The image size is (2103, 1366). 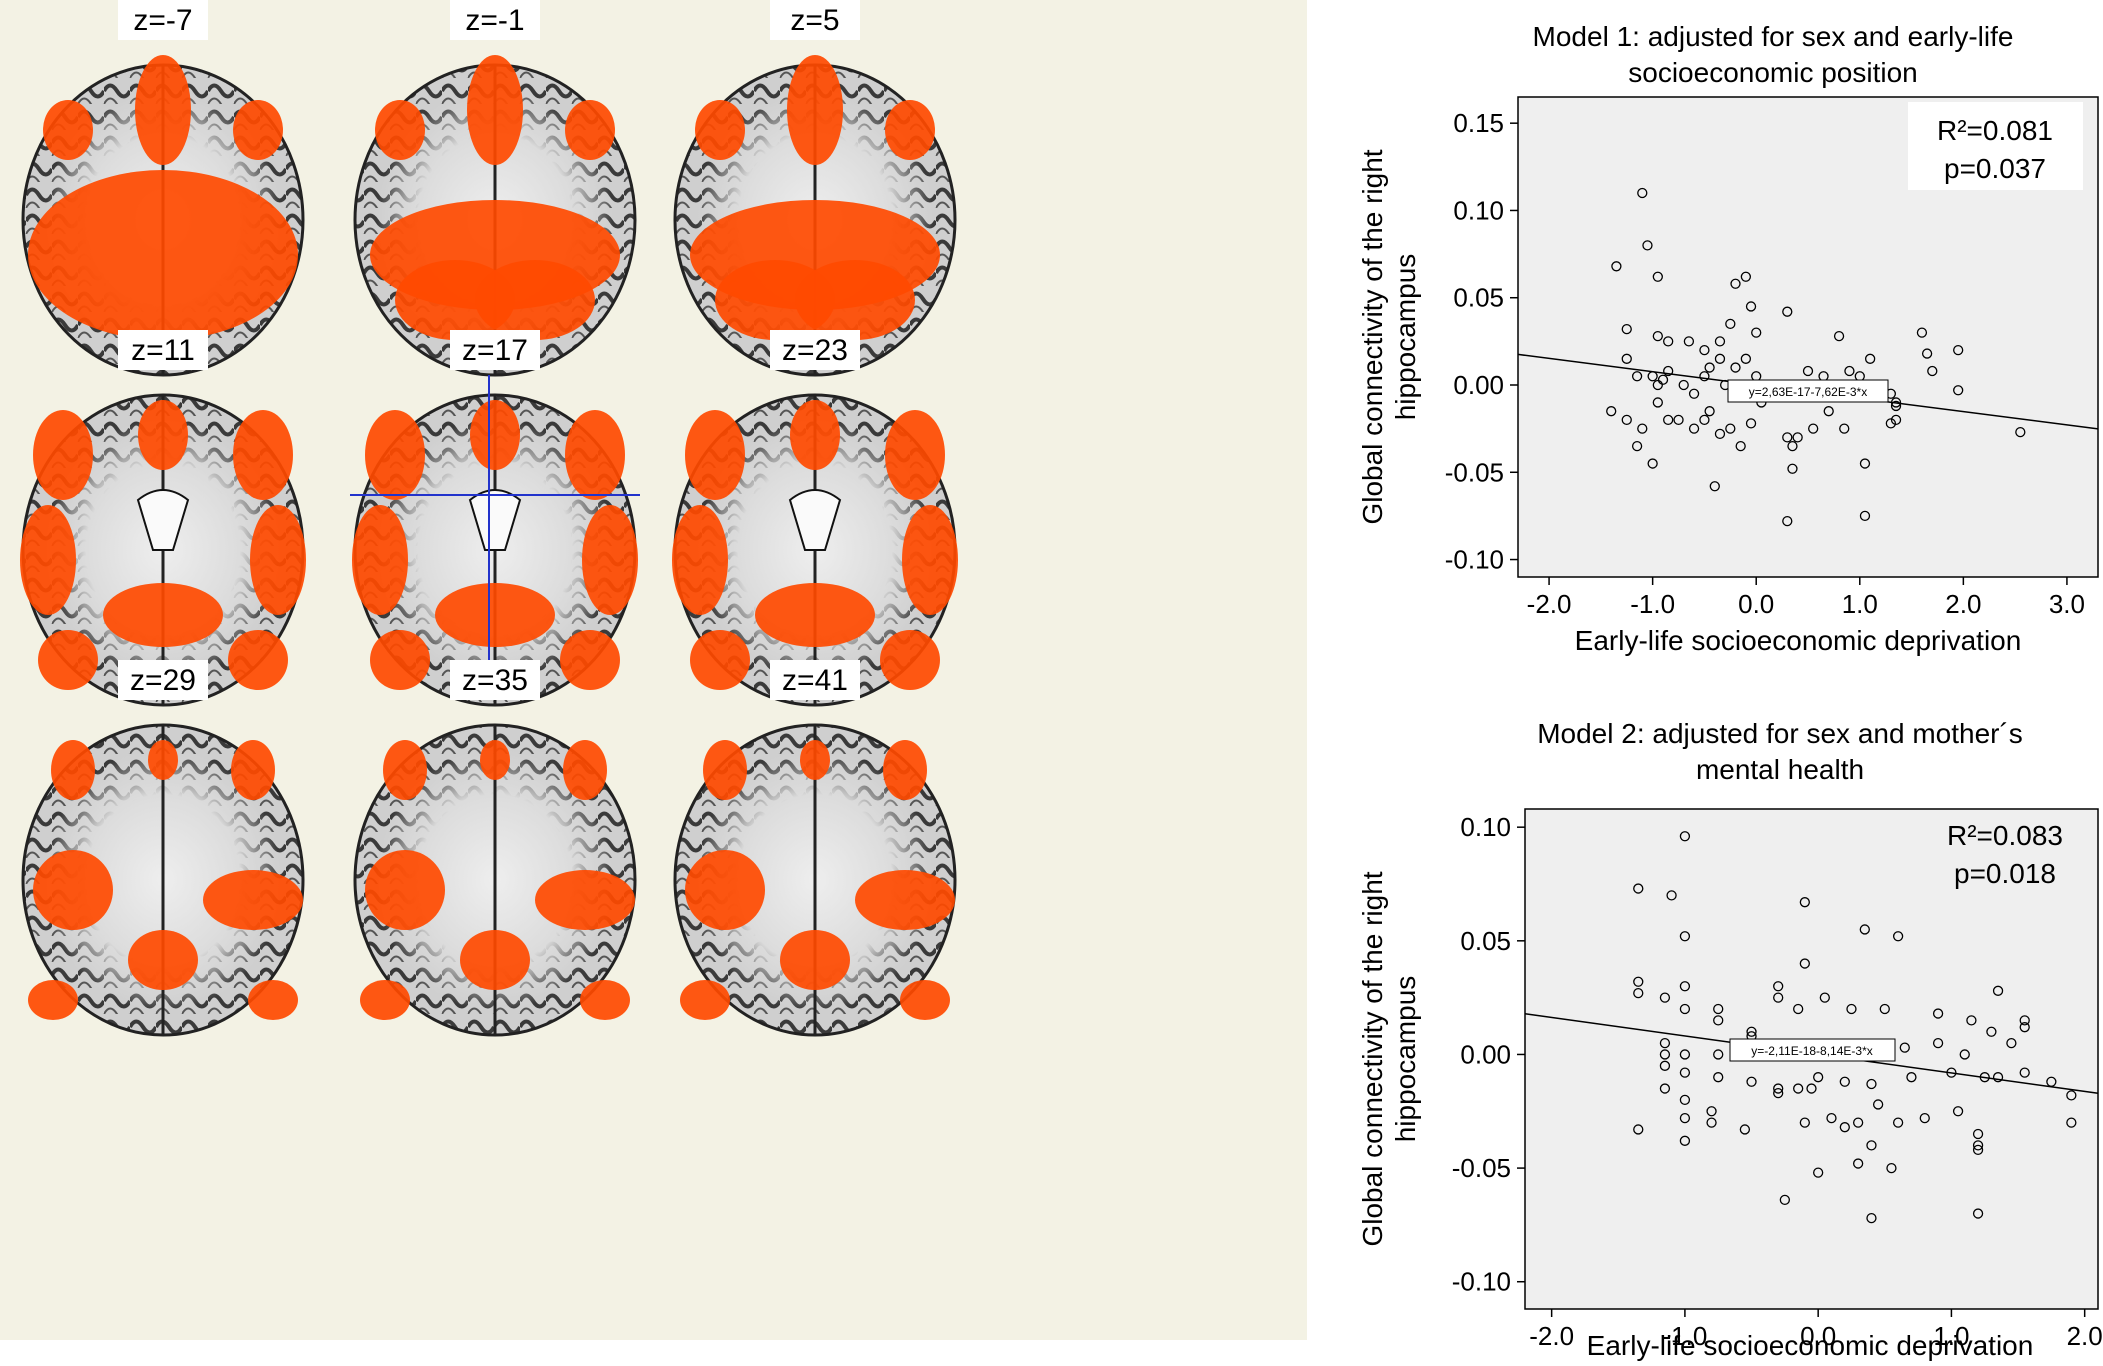 What do you see at coordinates (163, 350) in the screenshot?
I see `slice-label: z=11` at bounding box center [163, 350].